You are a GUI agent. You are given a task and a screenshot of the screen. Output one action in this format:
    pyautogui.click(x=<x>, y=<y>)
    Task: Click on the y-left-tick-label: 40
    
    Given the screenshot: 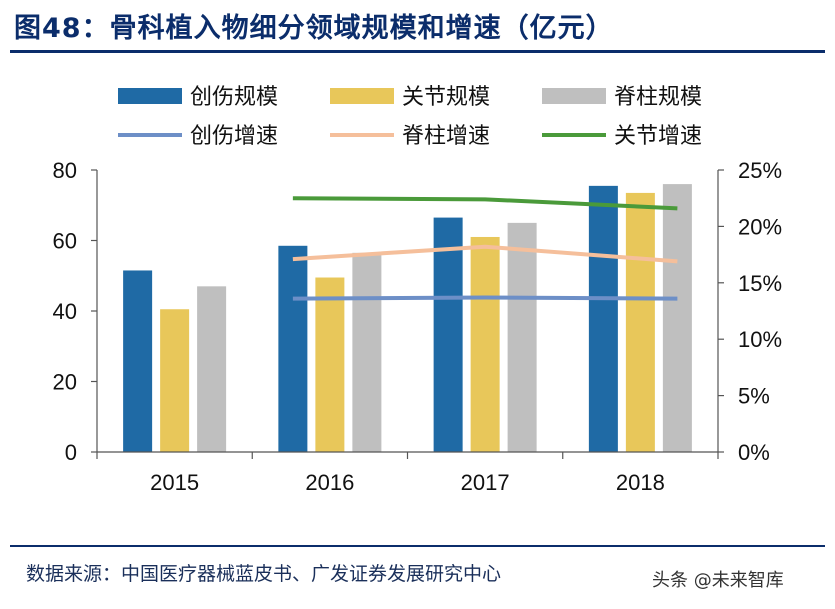 What is the action you would take?
    pyautogui.click(x=65, y=311)
    